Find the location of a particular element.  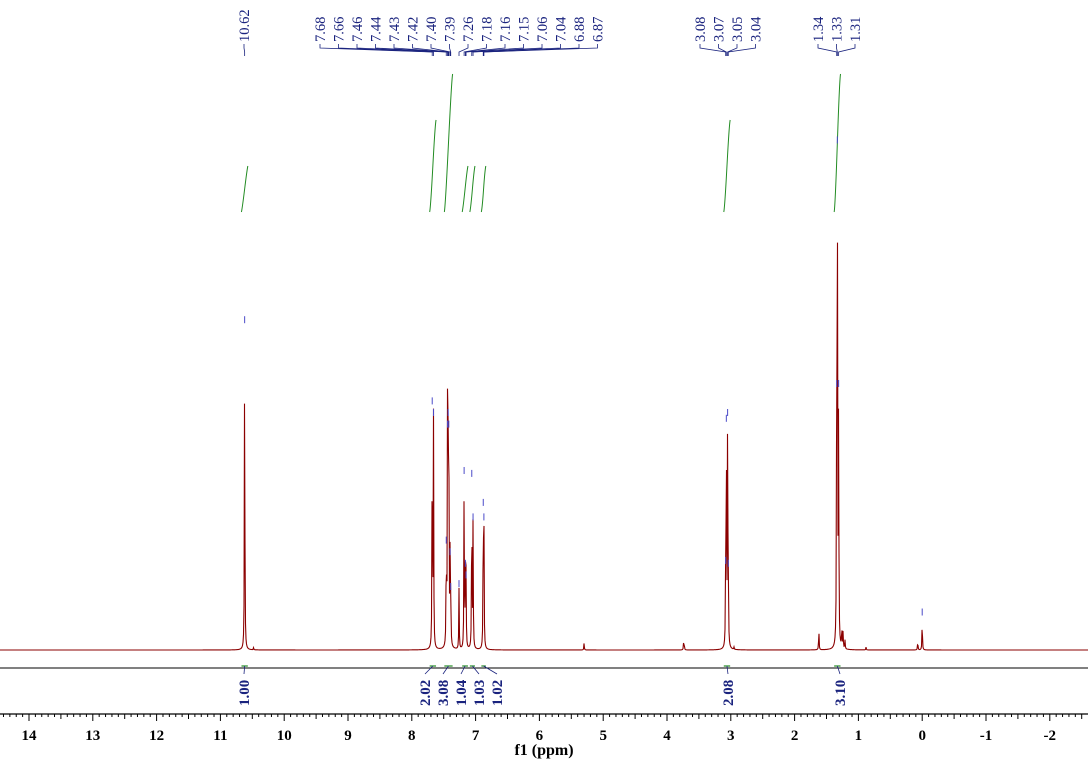

peak-label: 10.62 is located at coordinates (245, 25).